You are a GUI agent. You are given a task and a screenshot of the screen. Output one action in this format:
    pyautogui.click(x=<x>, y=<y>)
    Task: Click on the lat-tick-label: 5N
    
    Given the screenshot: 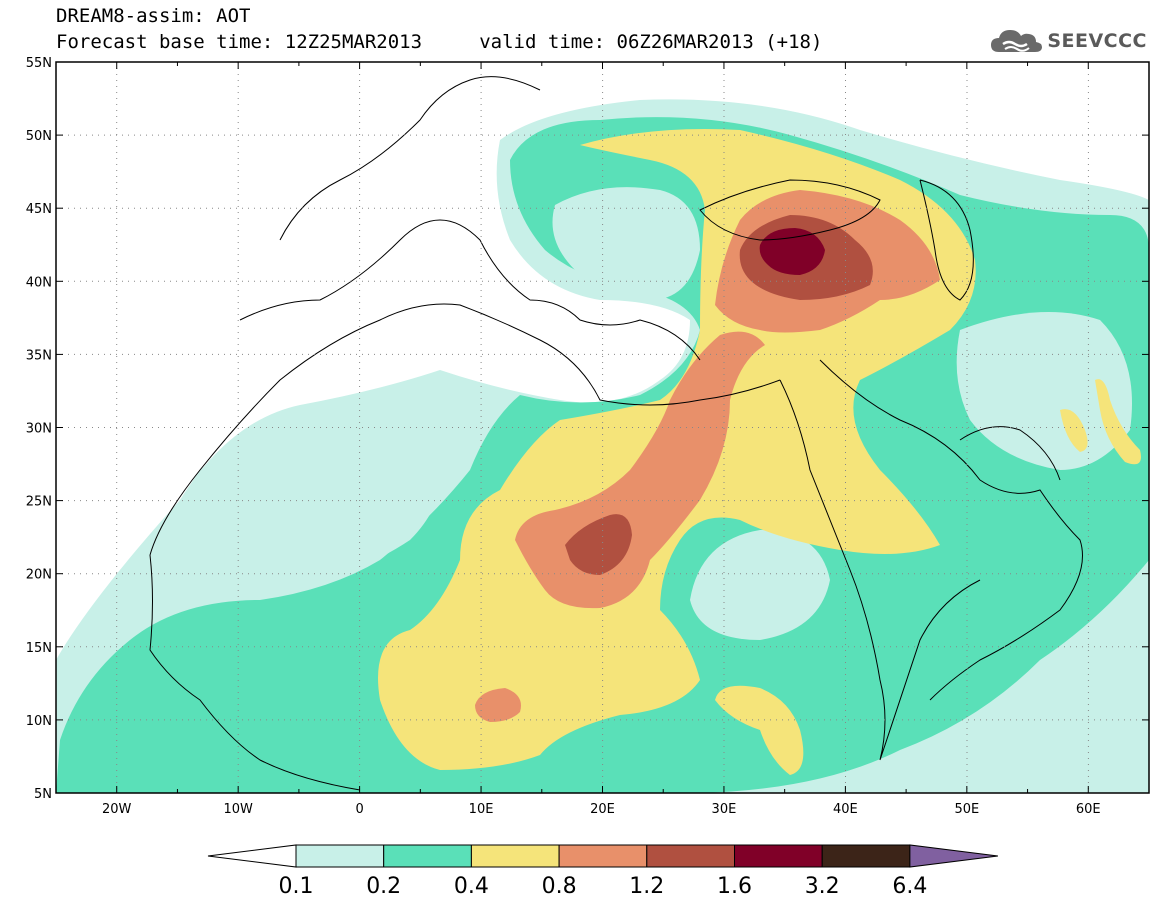 What is the action you would take?
    pyautogui.click(x=43, y=794)
    